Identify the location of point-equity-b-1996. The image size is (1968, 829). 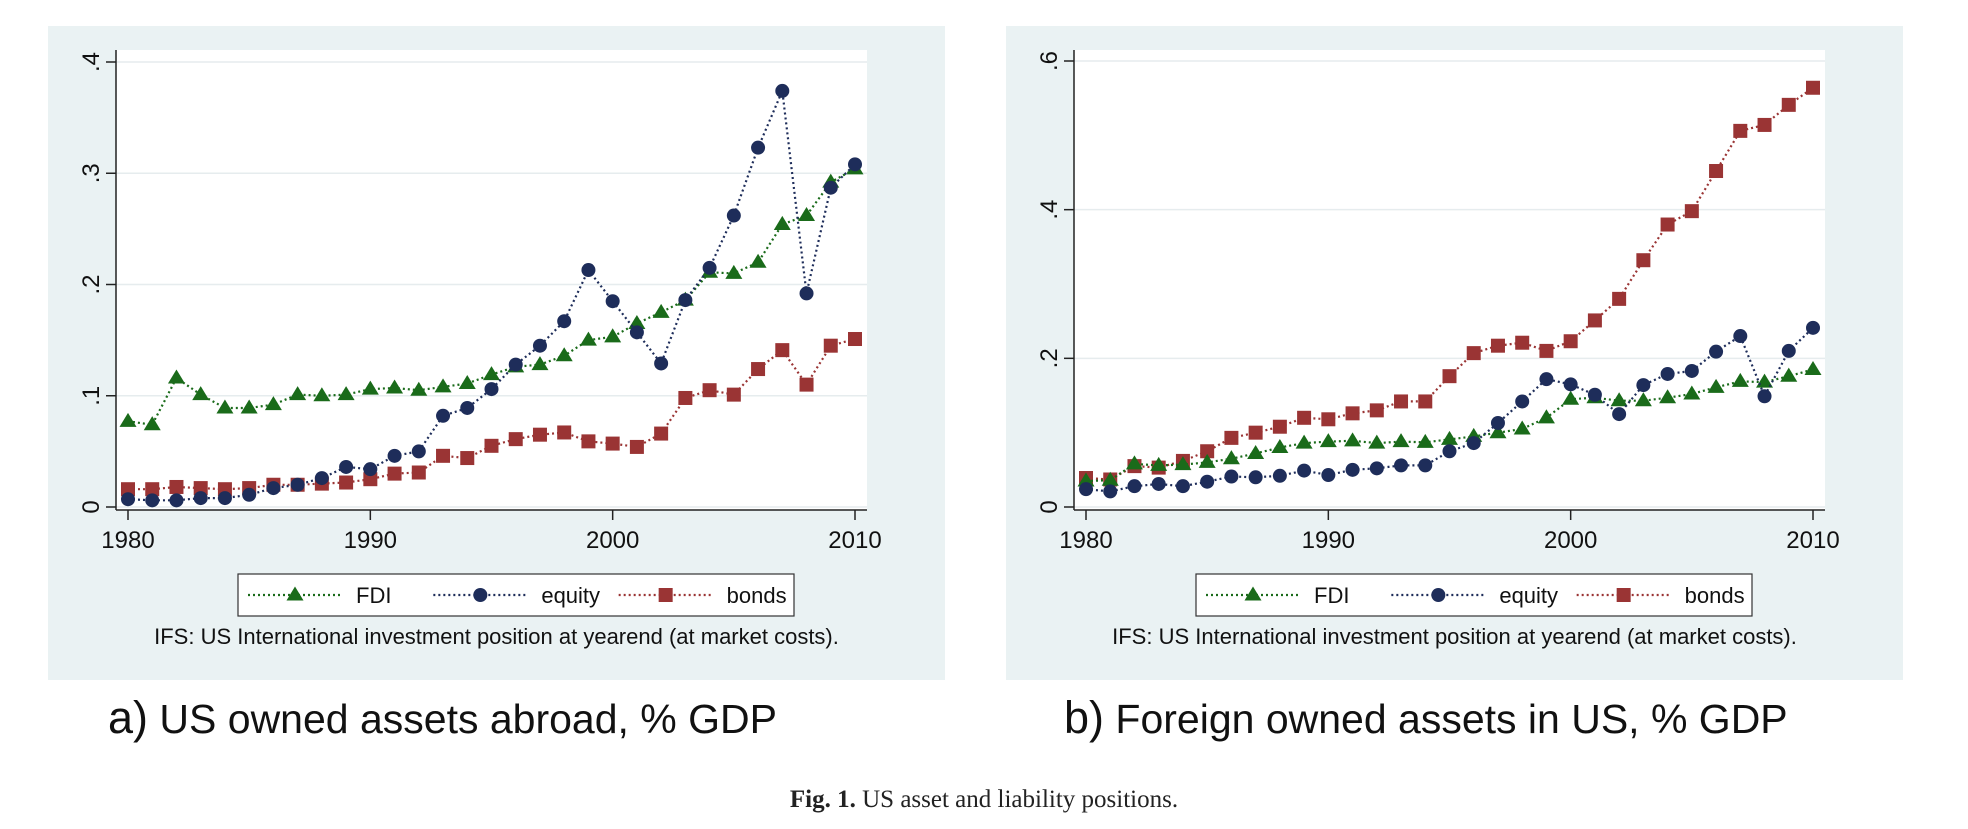
(1473, 443).